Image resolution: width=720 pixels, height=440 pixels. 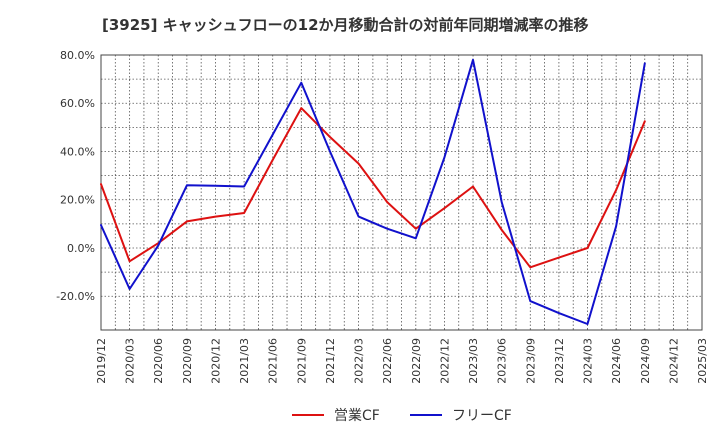 What do you see at coordinates (345, 25) in the screenshot?
I see `chart-title: [3925] キャッシュフローの12か月移動合計の対前年同期増減率の推移` at bounding box center [345, 25].